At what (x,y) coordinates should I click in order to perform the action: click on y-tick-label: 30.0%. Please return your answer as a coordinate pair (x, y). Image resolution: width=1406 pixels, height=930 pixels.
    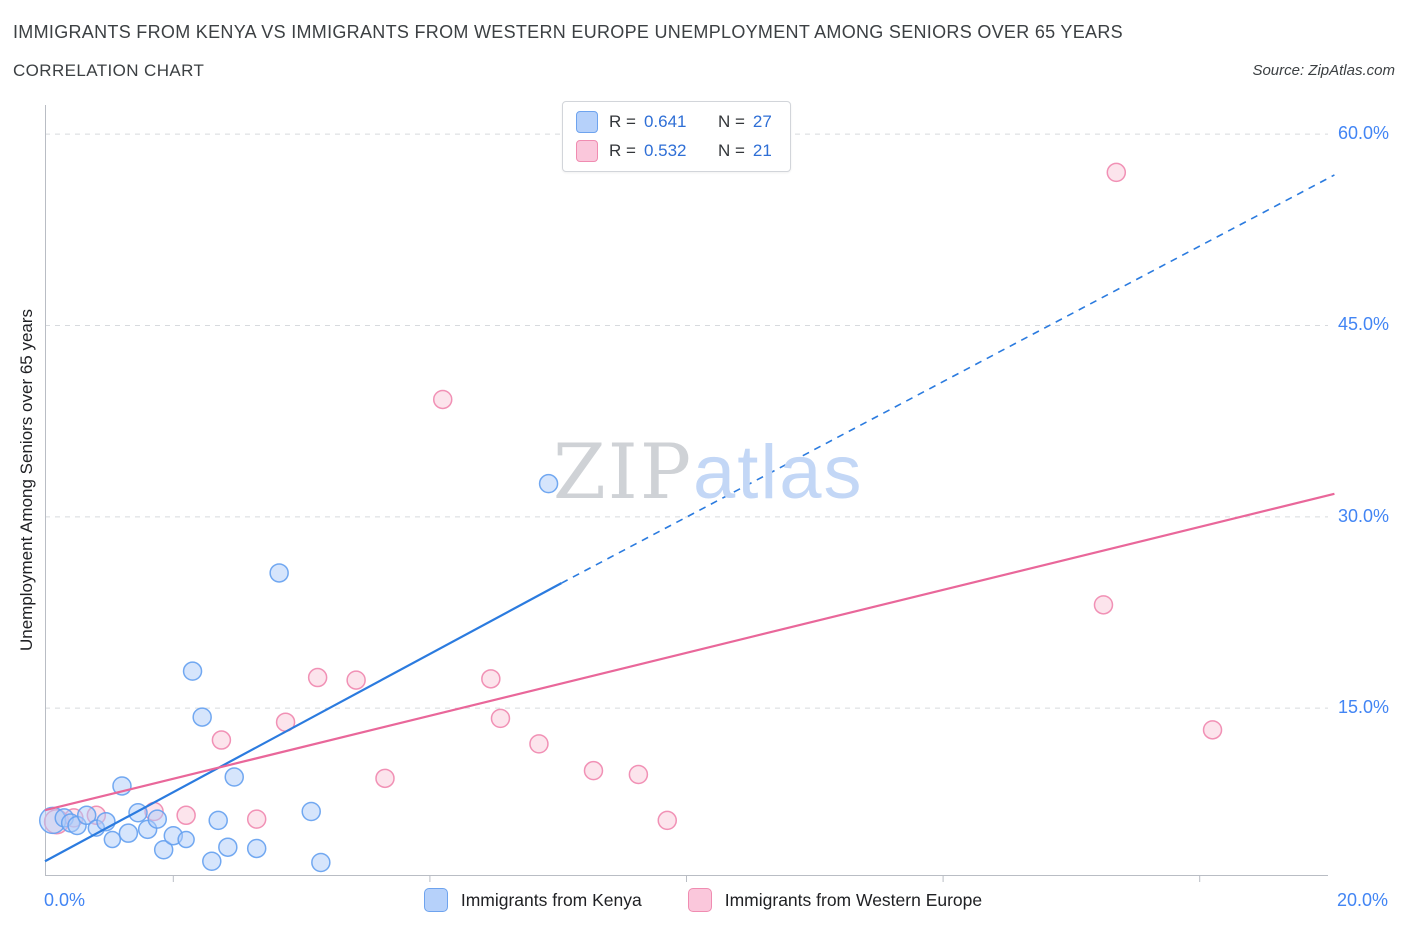
    Looking at the image, I should click on (1364, 515).